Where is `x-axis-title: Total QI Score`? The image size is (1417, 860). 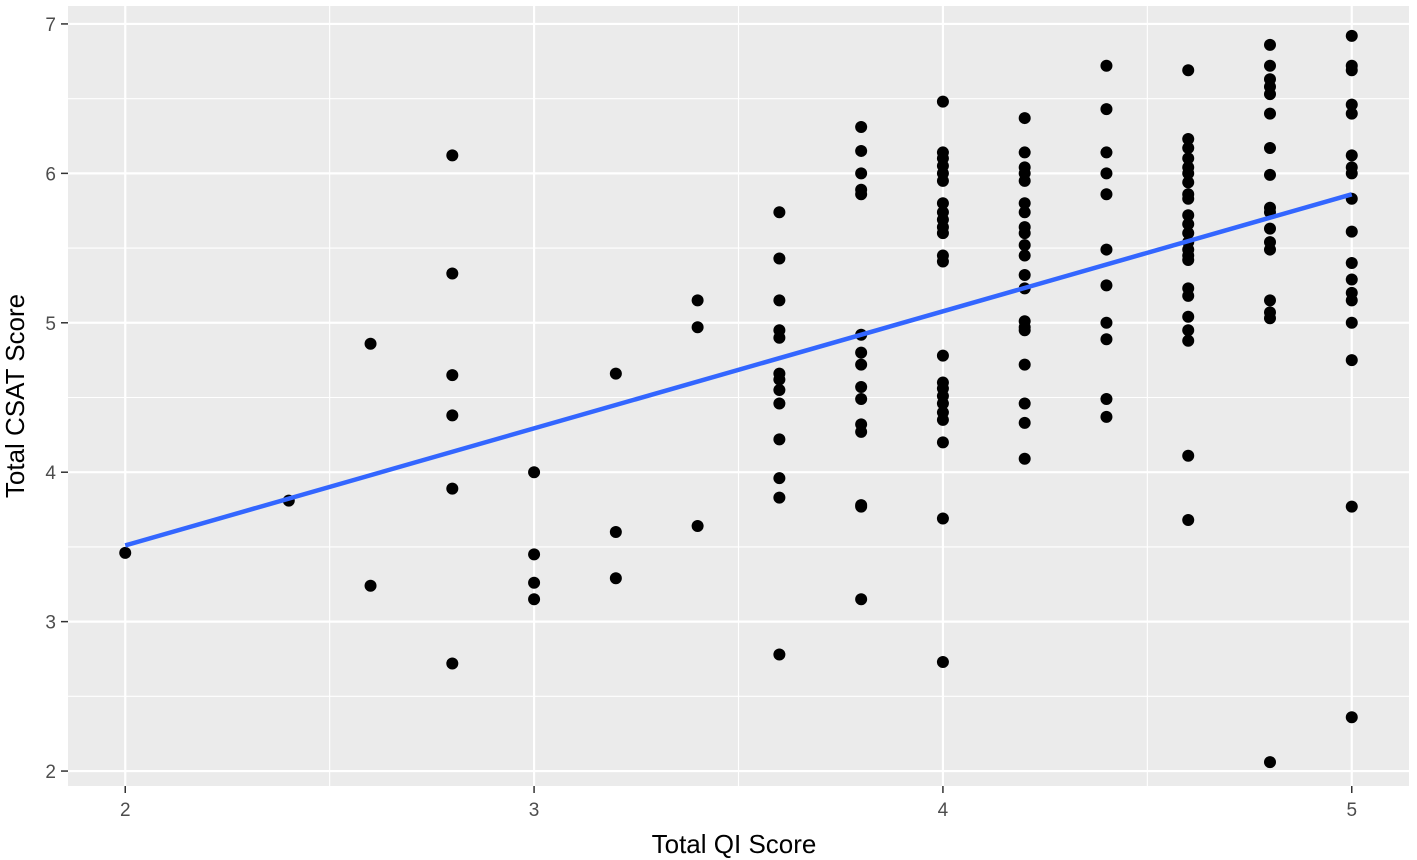
x-axis-title: Total QI Score is located at coordinates (734, 844).